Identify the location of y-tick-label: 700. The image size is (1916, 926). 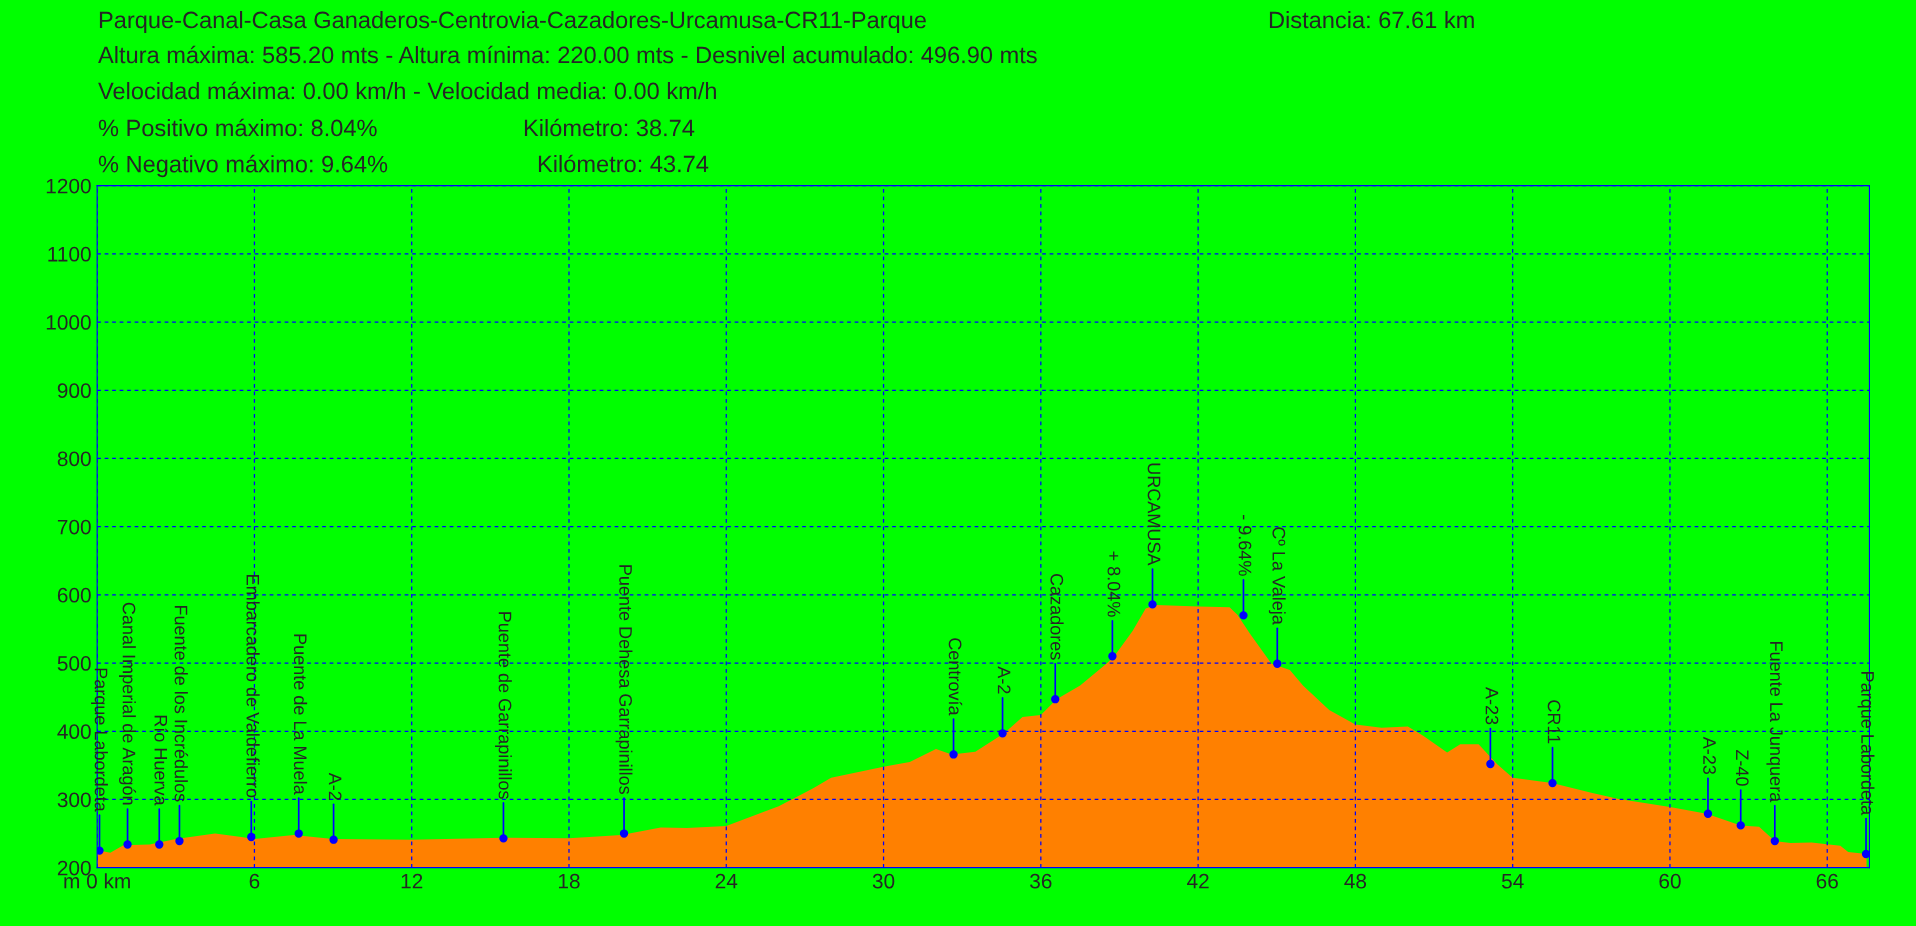
(74, 527).